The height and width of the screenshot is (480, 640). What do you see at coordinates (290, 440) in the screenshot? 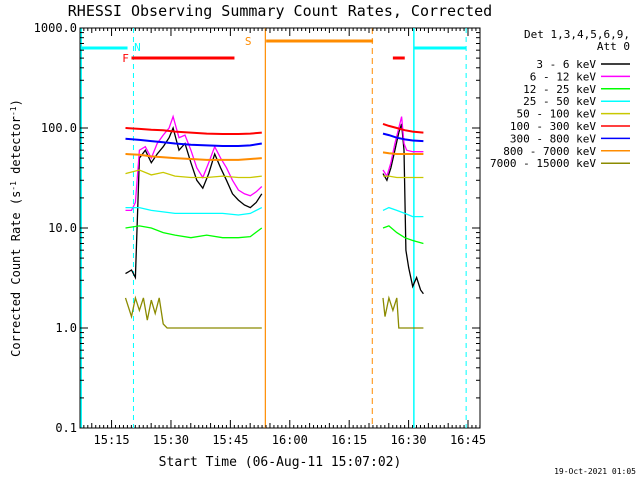
I see `x-tick-label: 16:00` at bounding box center [290, 440].